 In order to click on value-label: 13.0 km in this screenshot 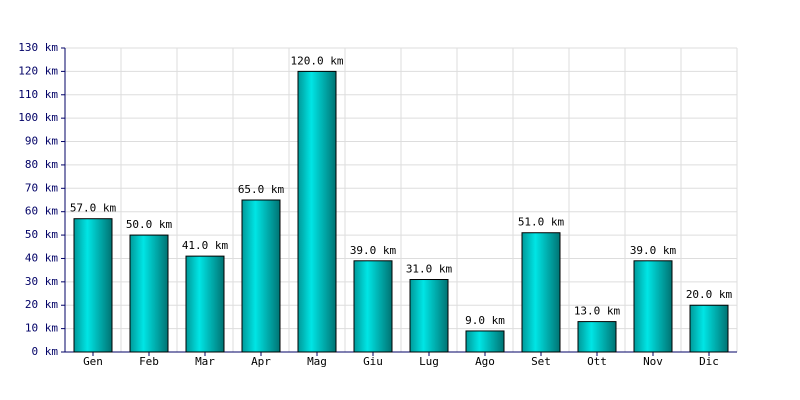, I will do `click(597, 311)`.